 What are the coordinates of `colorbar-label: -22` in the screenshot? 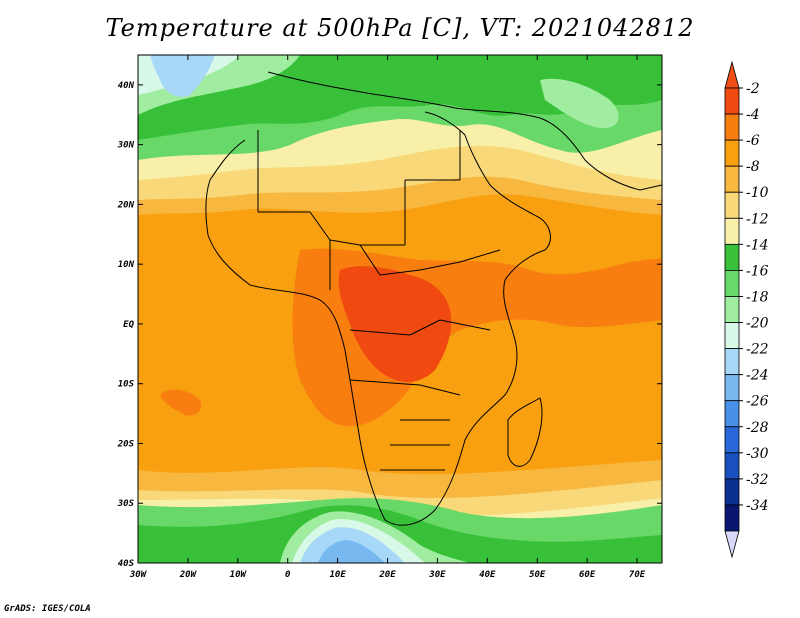 It's located at (757, 350).